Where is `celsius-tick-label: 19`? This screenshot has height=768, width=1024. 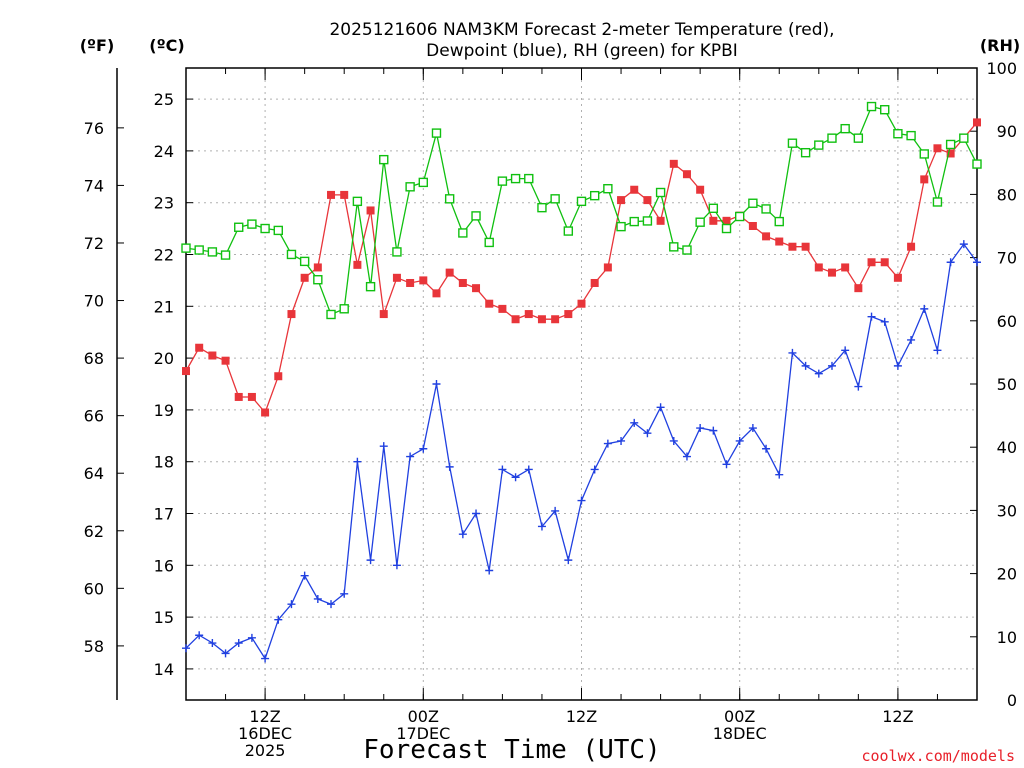 celsius-tick-label: 19 is located at coordinates (164, 410).